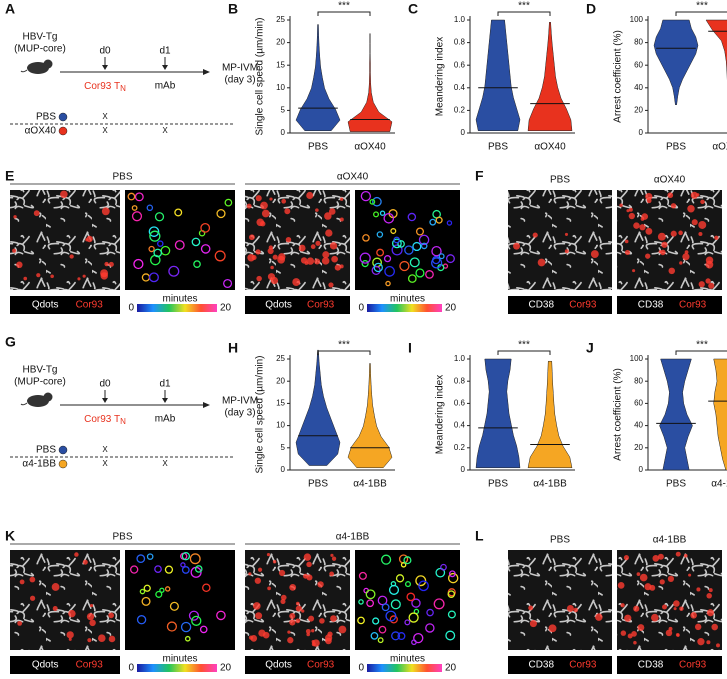 This screenshot has width=727, height=679. What do you see at coordinates (105, 384) in the screenshot?
I see `day-label: d0` at bounding box center [105, 384].